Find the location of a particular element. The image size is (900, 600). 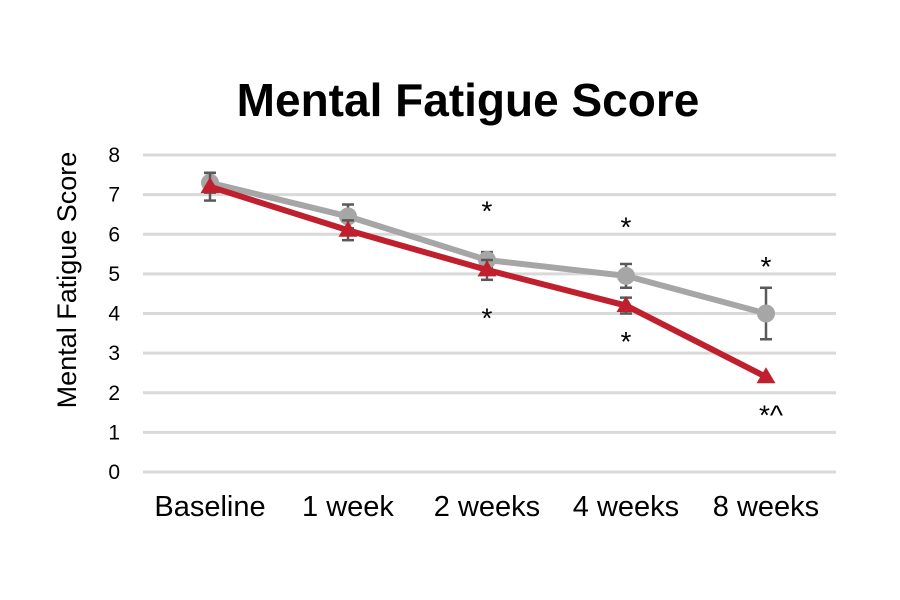

y-tick-label: 7 is located at coordinates (114, 195).